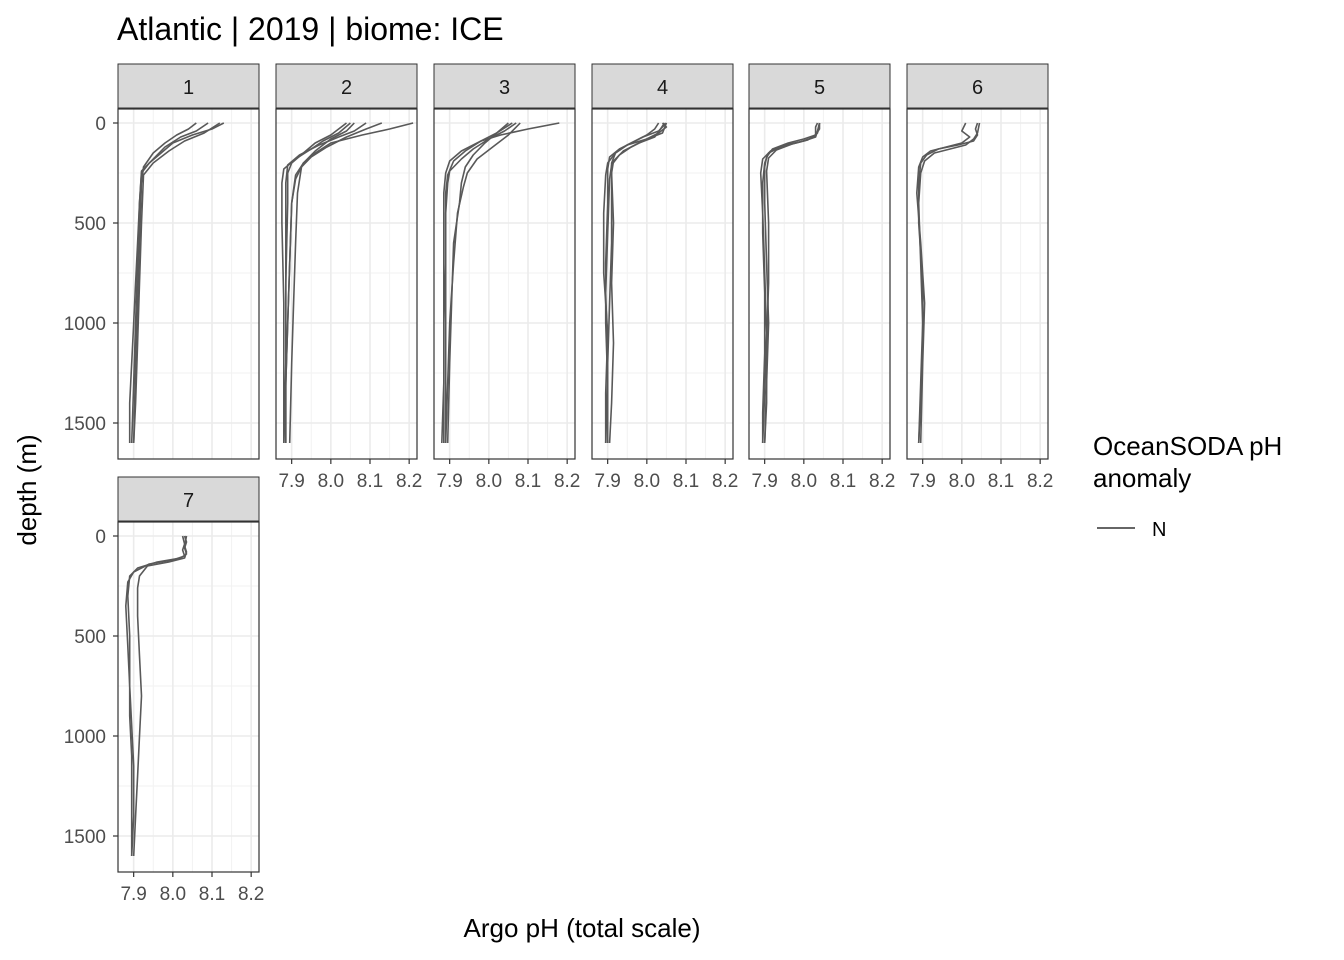 This screenshot has width=1344, height=960. I want to click on y-axis-title: depth (m), so click(27, 489).